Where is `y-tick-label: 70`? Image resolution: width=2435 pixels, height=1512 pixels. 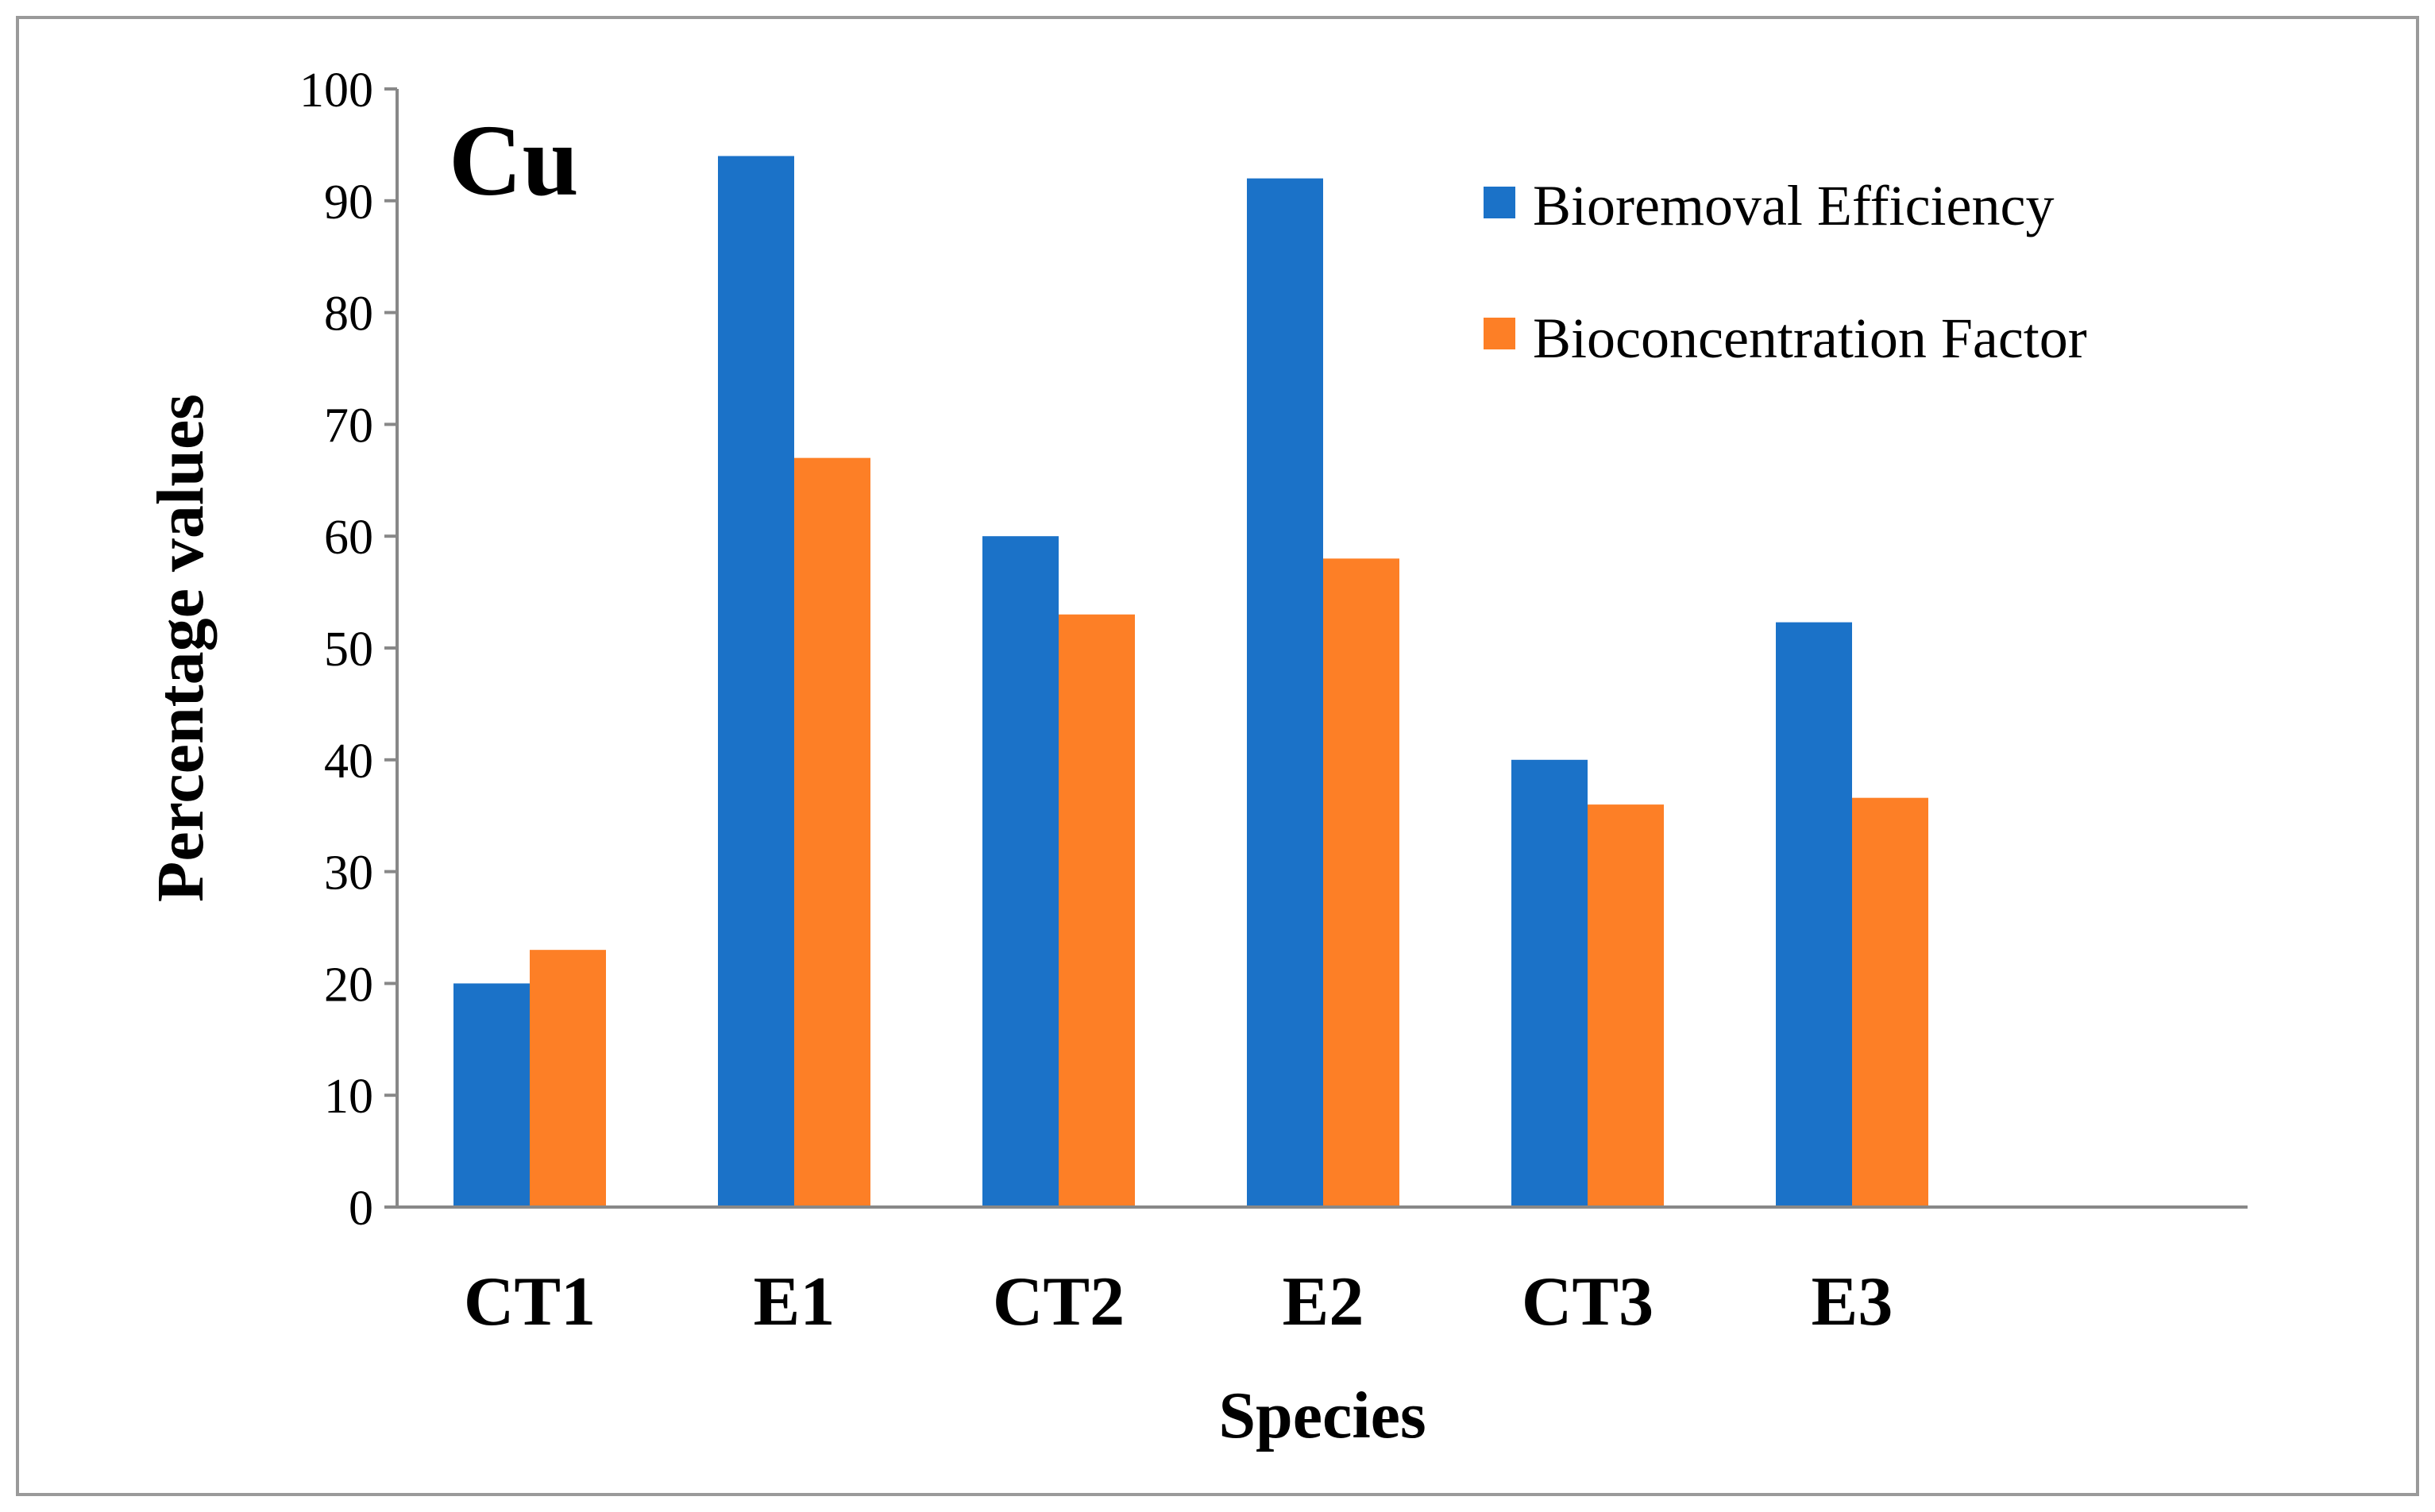 y-tick-label: 70 is located at coordinates (348, 426).